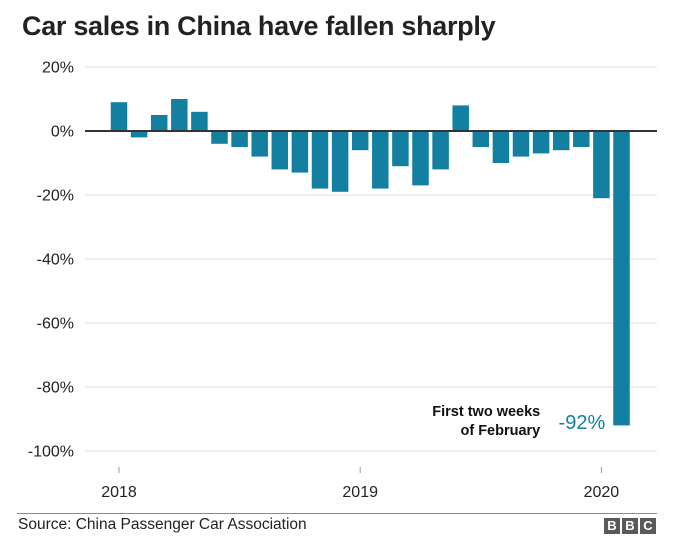  I want to click on source-note: Source: China Passenger Car Association, so click(162, 524).